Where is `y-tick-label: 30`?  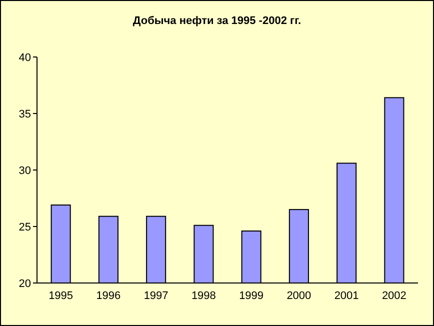
y-tick-label: 30 is located at coordinates (24, 170).